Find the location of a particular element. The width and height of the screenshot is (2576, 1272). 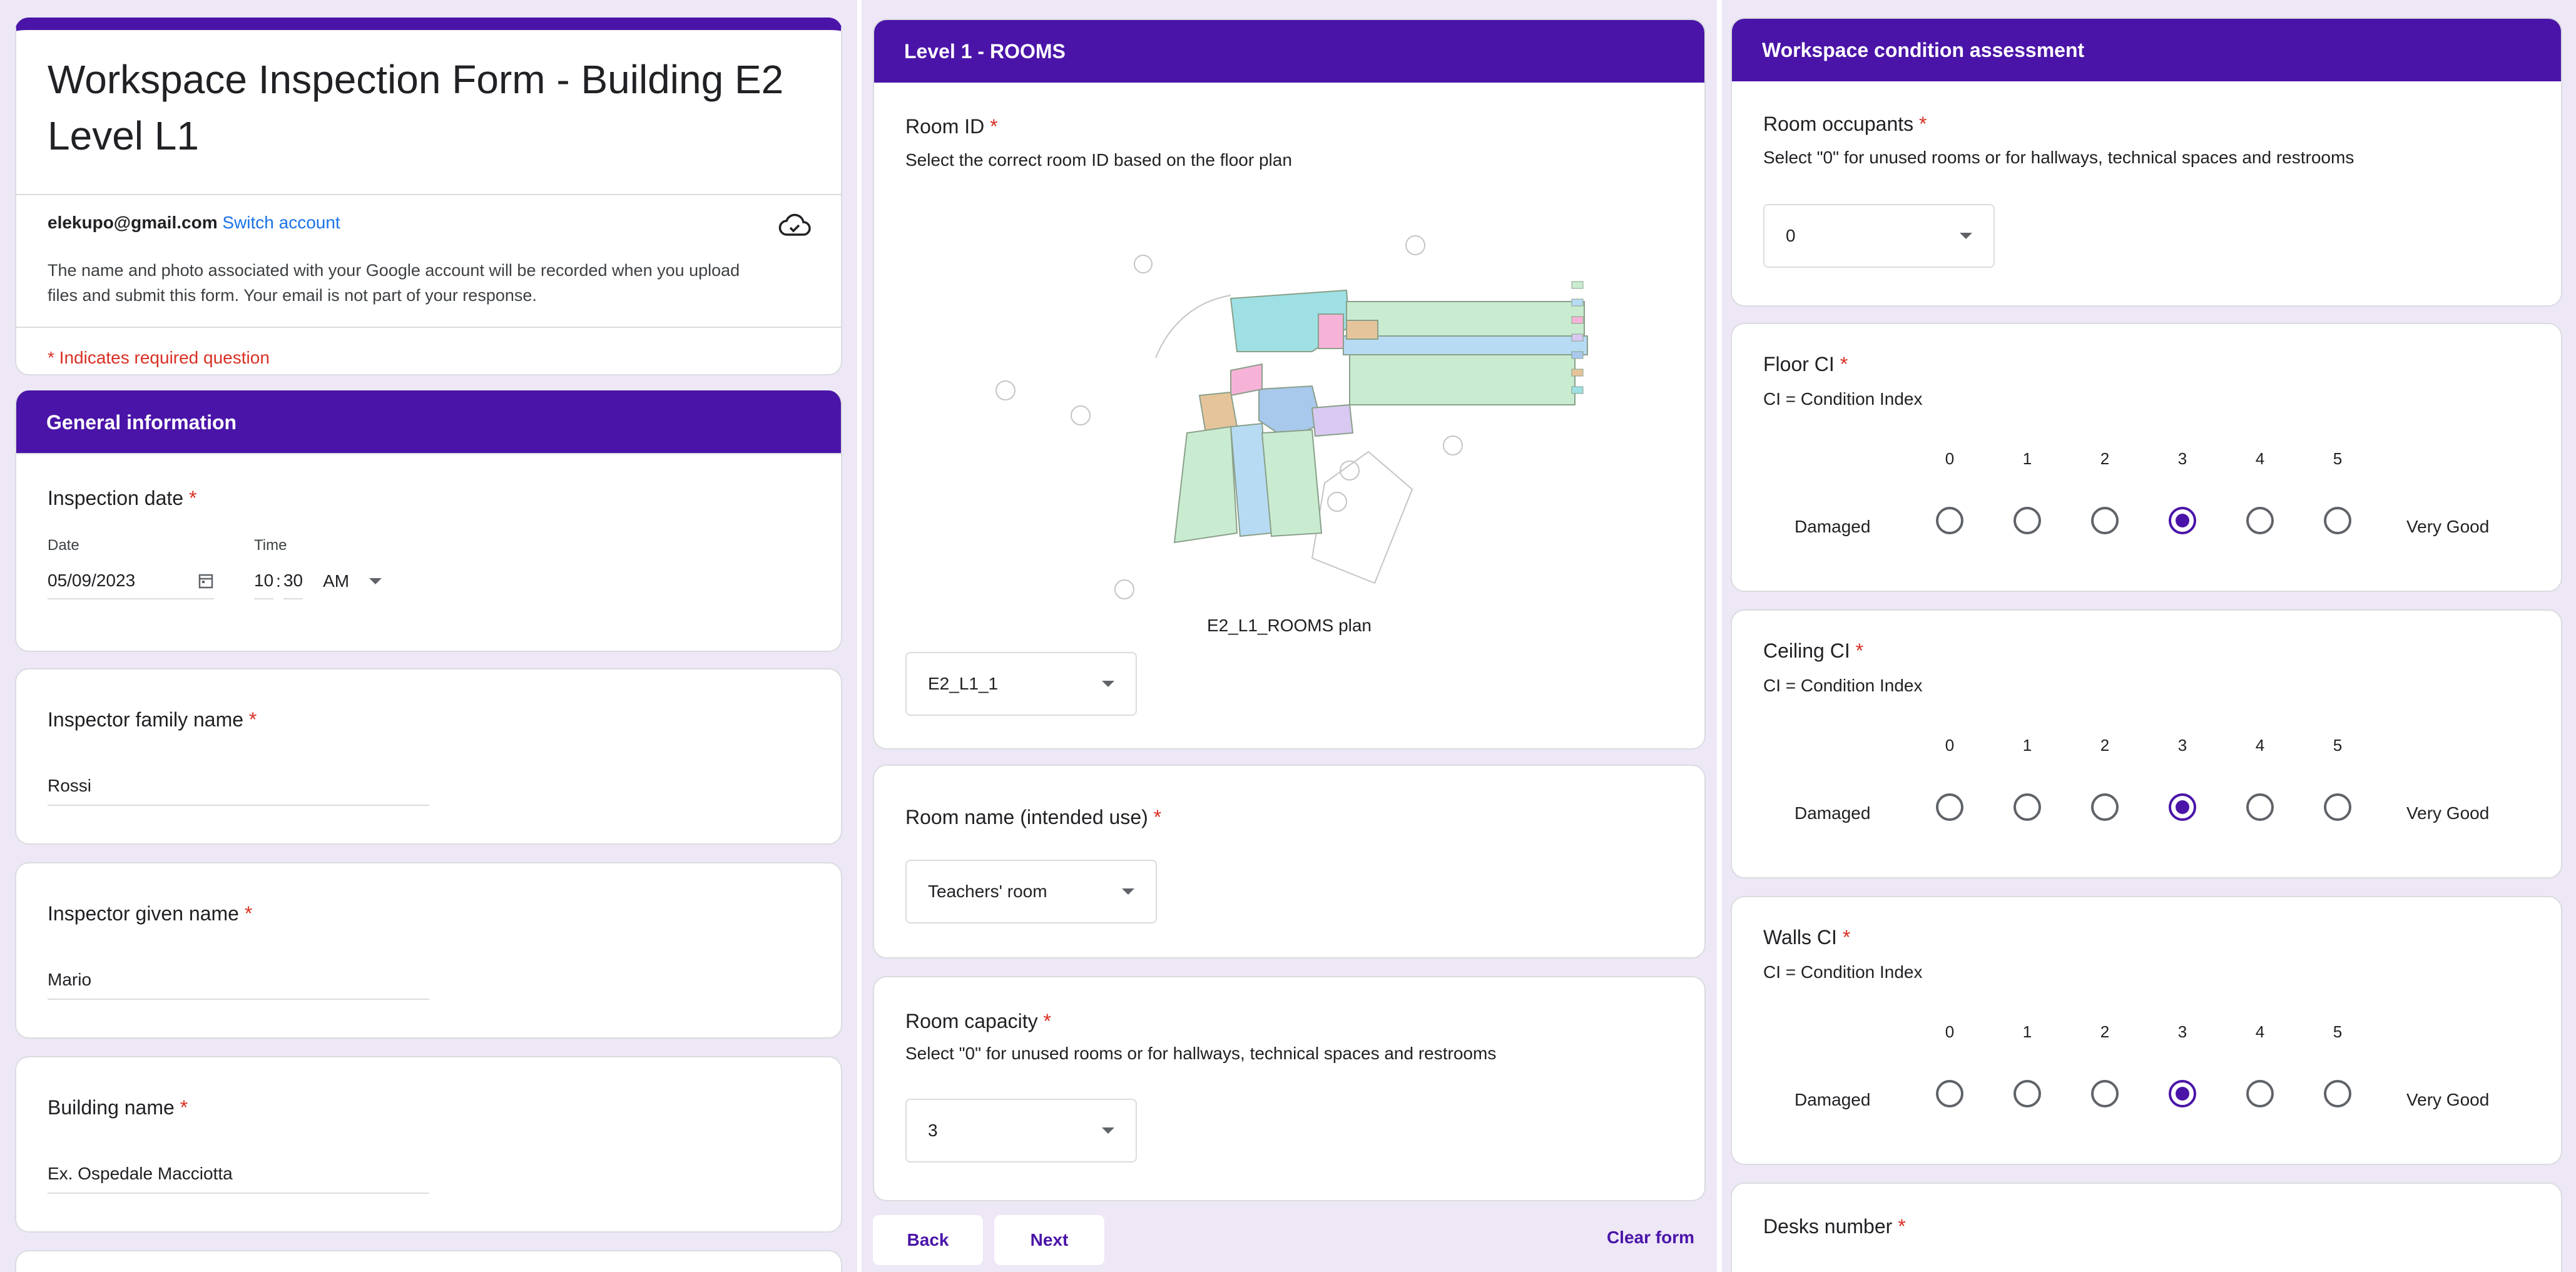

building-name-card: Building name * Ex. Ospedale Macciotta is located at coordinates (428, 1144).